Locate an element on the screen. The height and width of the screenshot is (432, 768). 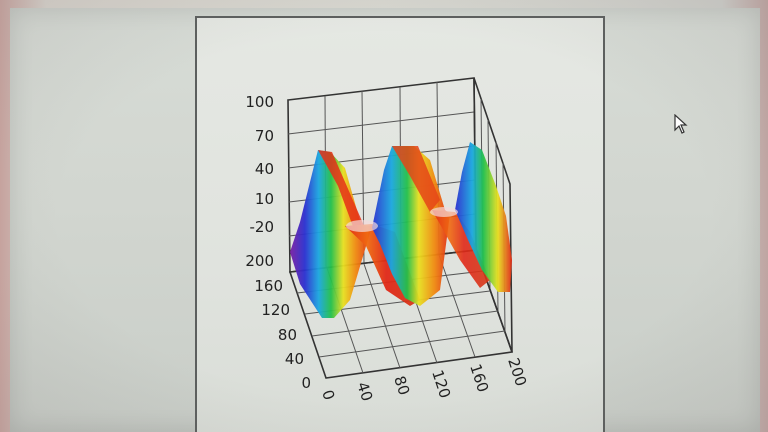
surface-ridge-1-top is located at coordinates (341, 191).